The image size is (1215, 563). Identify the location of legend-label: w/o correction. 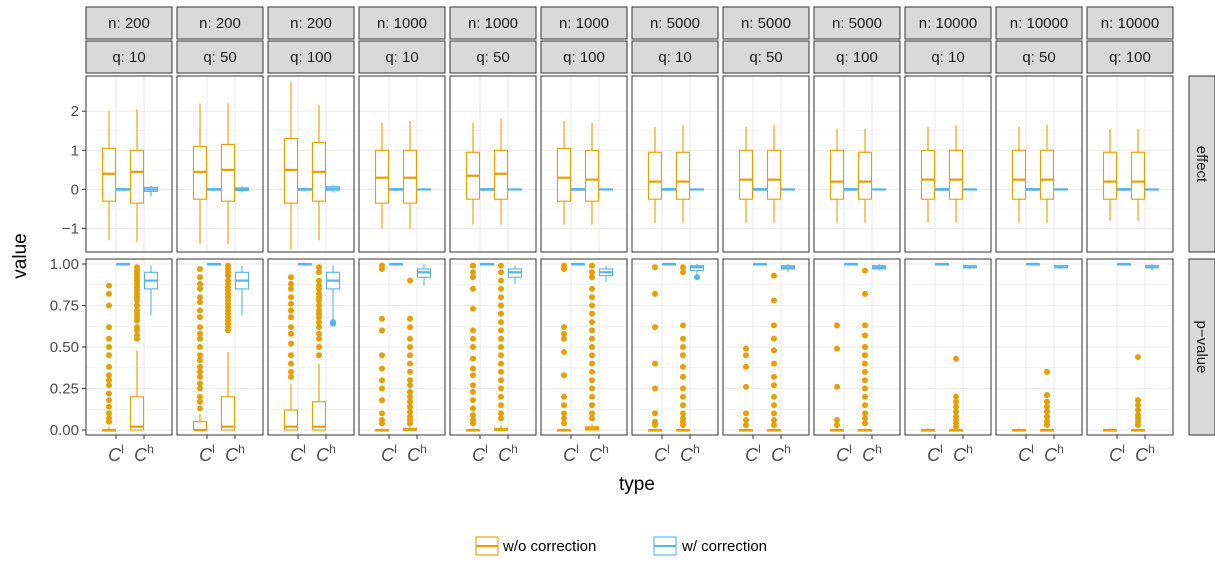
(549, 546).